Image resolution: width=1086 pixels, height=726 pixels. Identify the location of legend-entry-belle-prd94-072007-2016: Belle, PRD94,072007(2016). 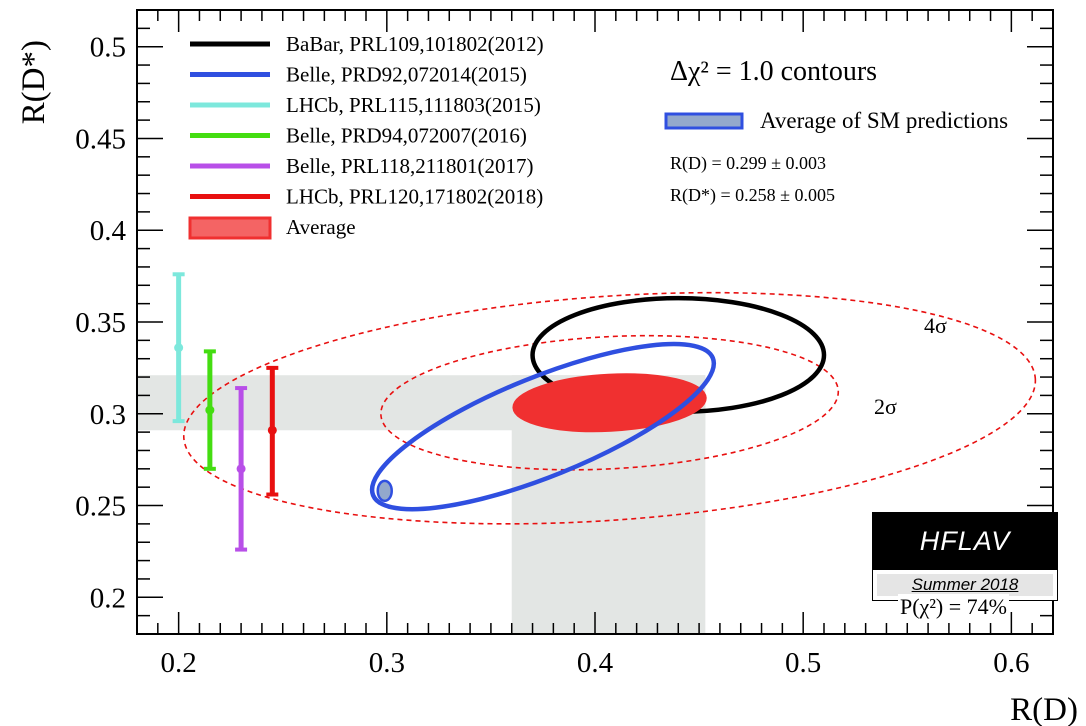
(358, 136).